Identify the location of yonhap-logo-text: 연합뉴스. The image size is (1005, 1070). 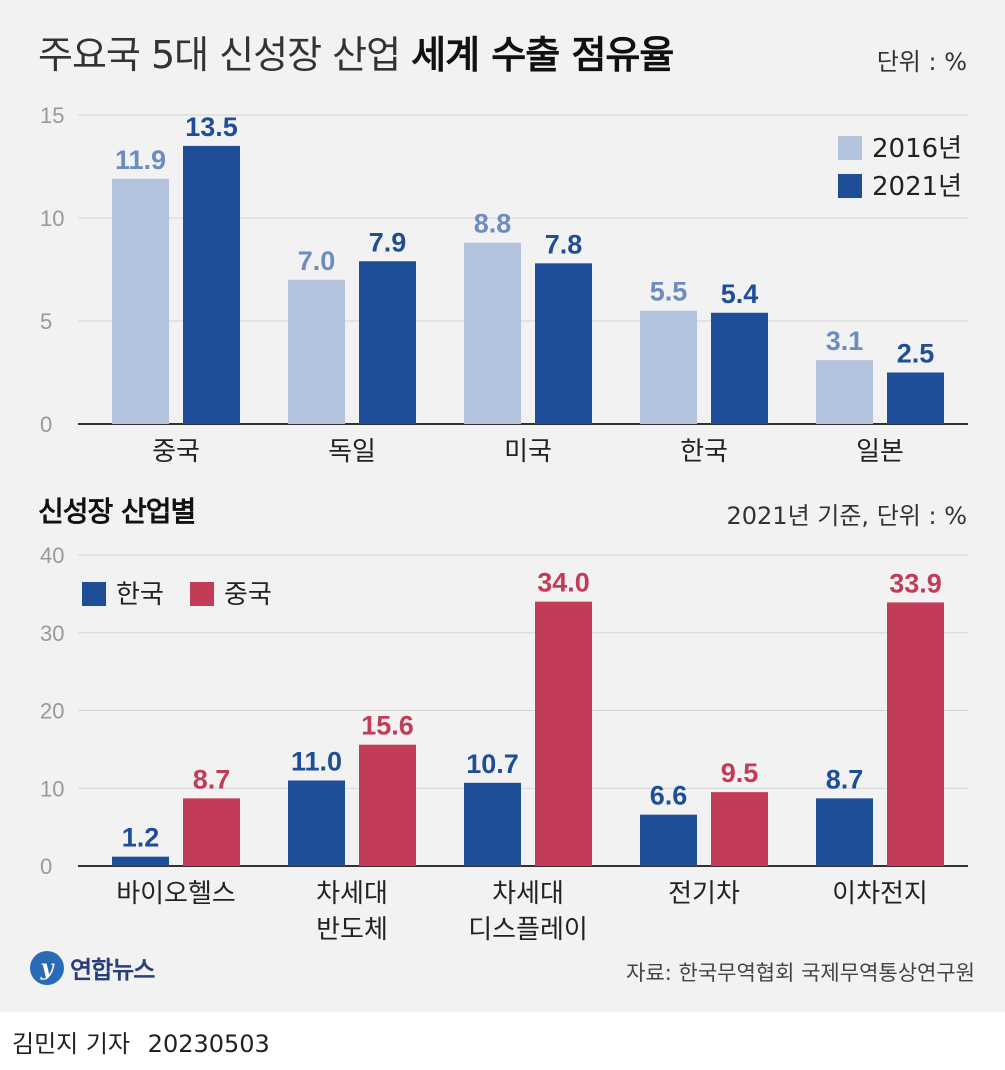
(112, 970).